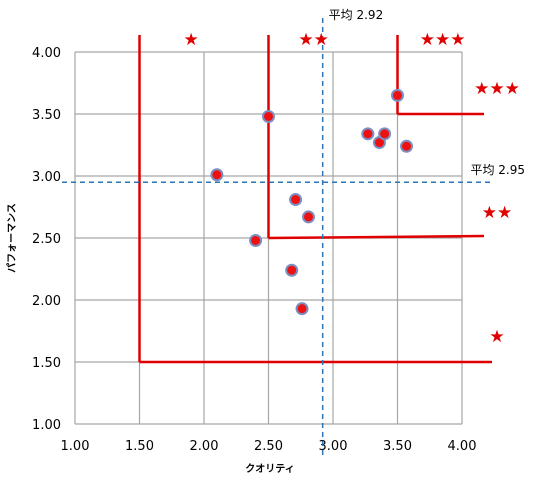 Image resolution: width=550 pixels, height=480 pixels. Describe the element at coordinates (497, 170) in the screenshot. I see `average-label-y: 平均 2.95` at that location.